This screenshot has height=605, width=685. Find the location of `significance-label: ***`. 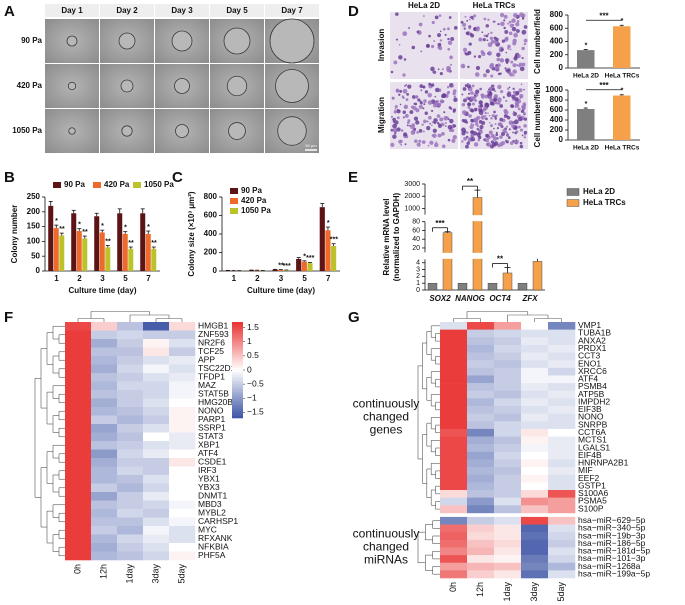

significance-label: *** is located at coordinates (440, 223).